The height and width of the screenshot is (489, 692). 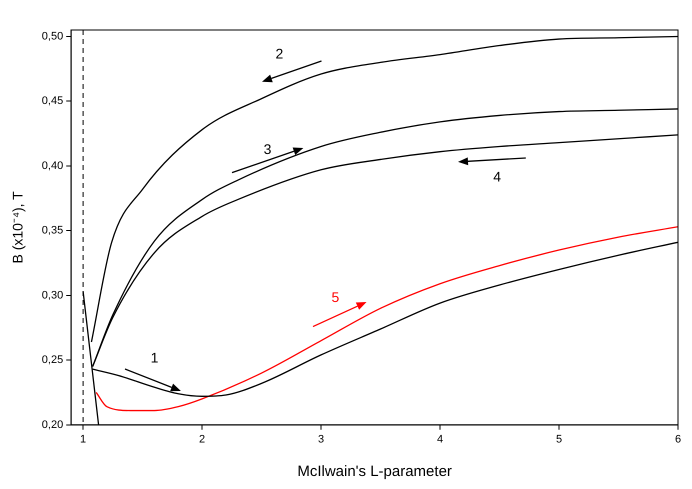 What do you see at coordinates (53, 166) in the screenshot?
I see `y-tick-label: 0,40` at bounding box center [53, 166].